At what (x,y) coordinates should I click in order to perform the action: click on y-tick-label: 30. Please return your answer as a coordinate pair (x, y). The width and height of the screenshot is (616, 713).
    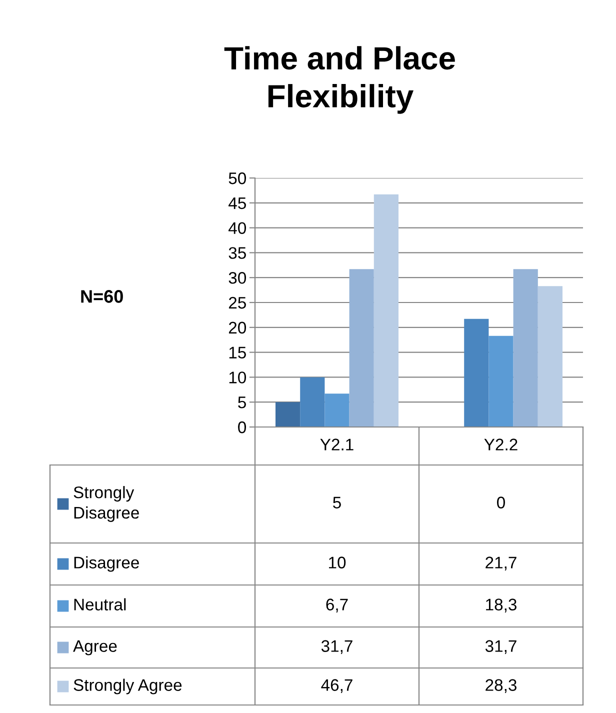
    Looking at the image, I should click on (237, 278).